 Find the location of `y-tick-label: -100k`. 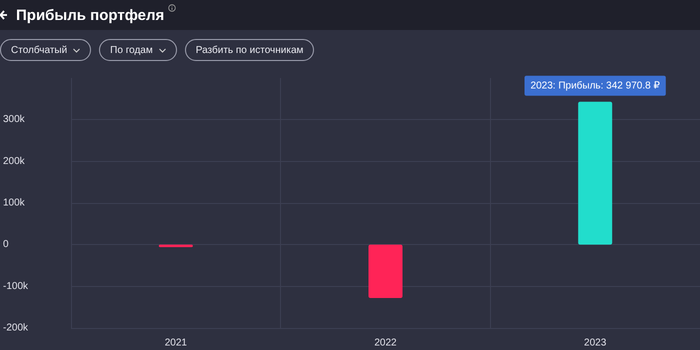

y-tick-label: -100k is located at coordinates (16, 286).